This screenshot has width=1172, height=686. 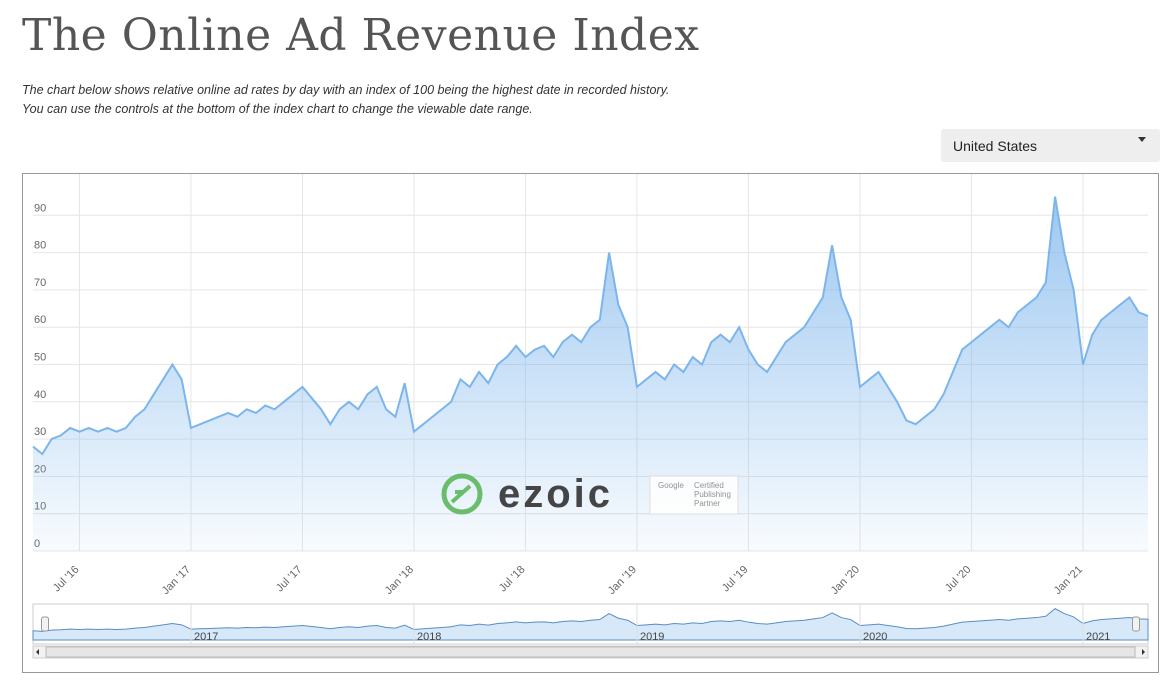 I want to click on x-tick-label: Jul '19, so click(x=735, y=579).